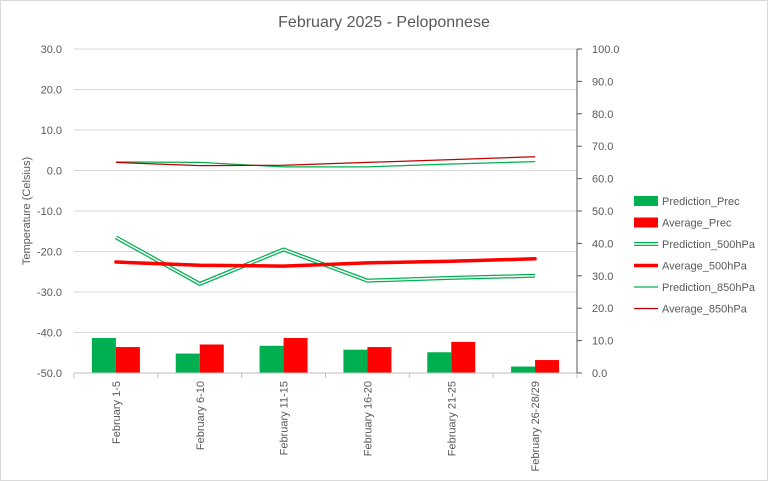 The image size is (768, 481). I want to click on x-tick-label: February 21-25, so click(452, 418).